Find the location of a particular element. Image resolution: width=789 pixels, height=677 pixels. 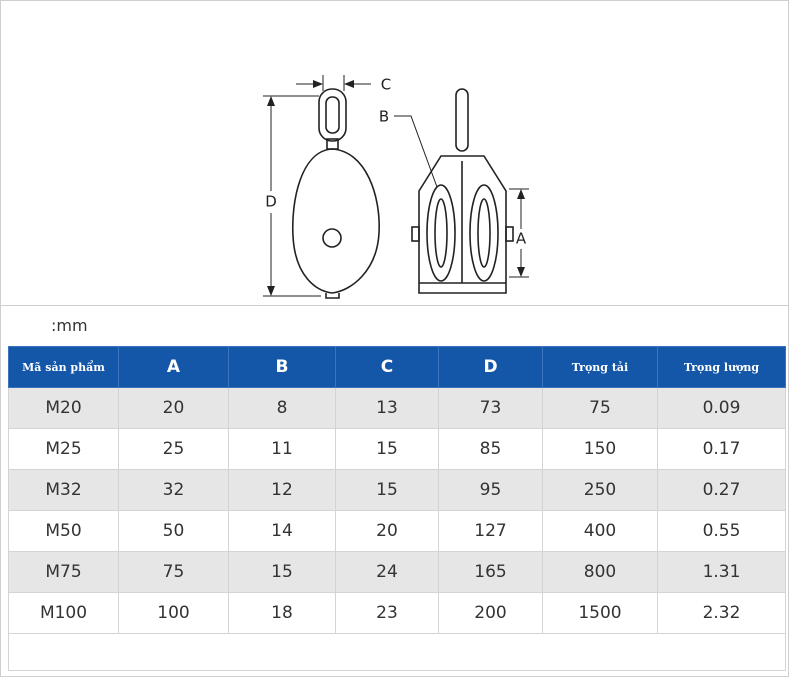

table-cell: 150 is located at coordinates (600, 449).